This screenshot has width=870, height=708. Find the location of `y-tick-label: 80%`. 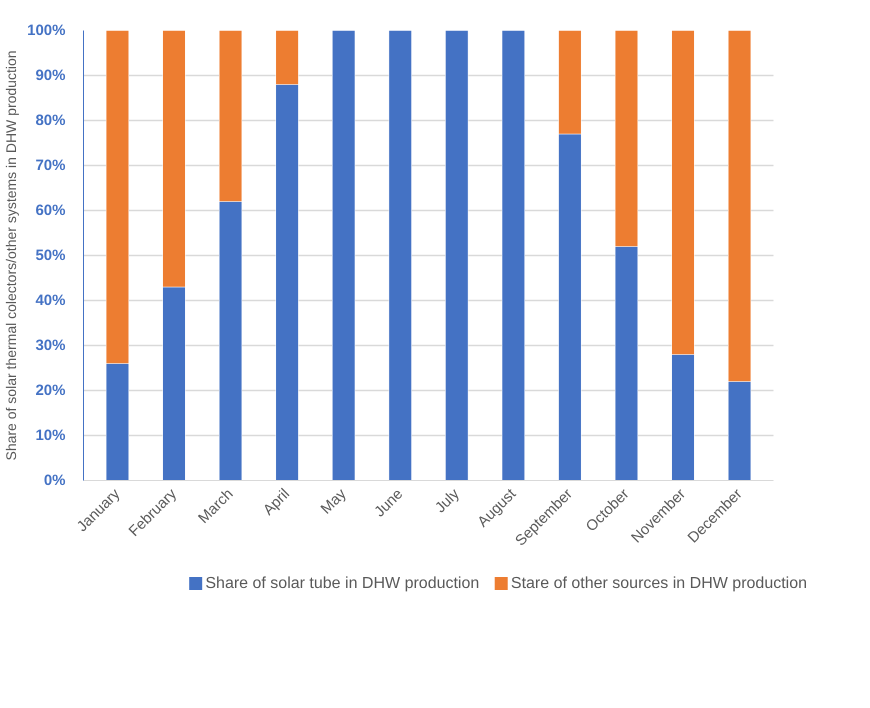

y-tick-label: 80% is located at coordinates (50, 120).